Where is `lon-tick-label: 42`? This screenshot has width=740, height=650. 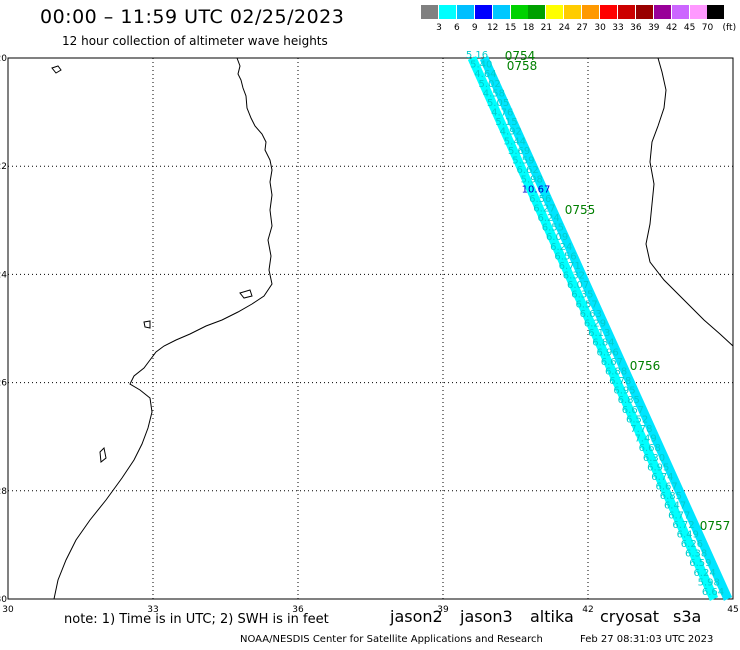
lon-tick-label: 42 is located at coordinates (587, 610).